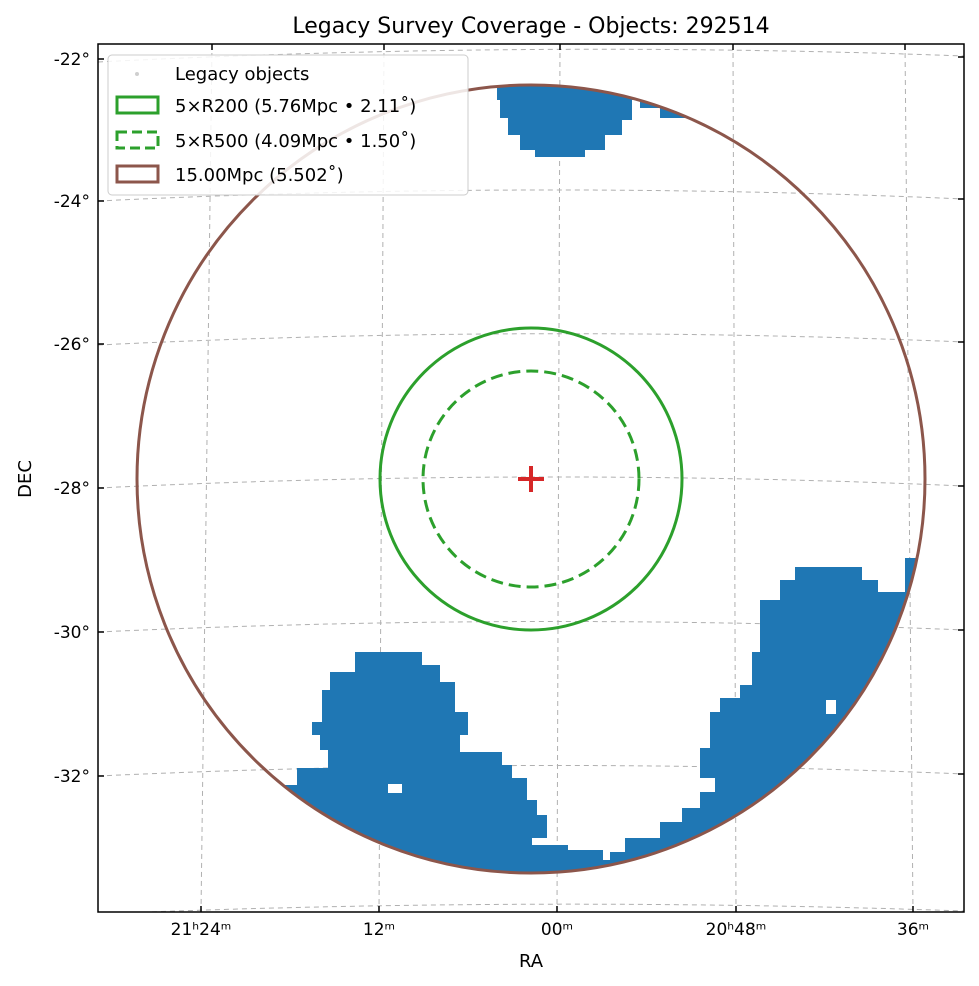 Image resolution: width=979 pixels, height=986 pixels. I want to click on legend-box, so click(288, 125).